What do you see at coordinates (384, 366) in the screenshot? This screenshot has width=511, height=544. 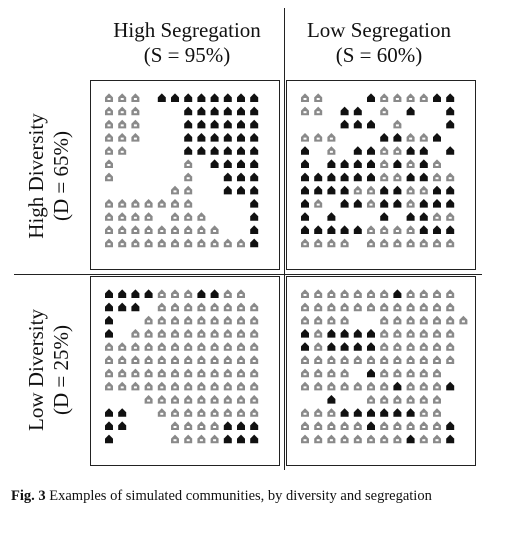 I see `house-grid` at bounding box center [384, 366].